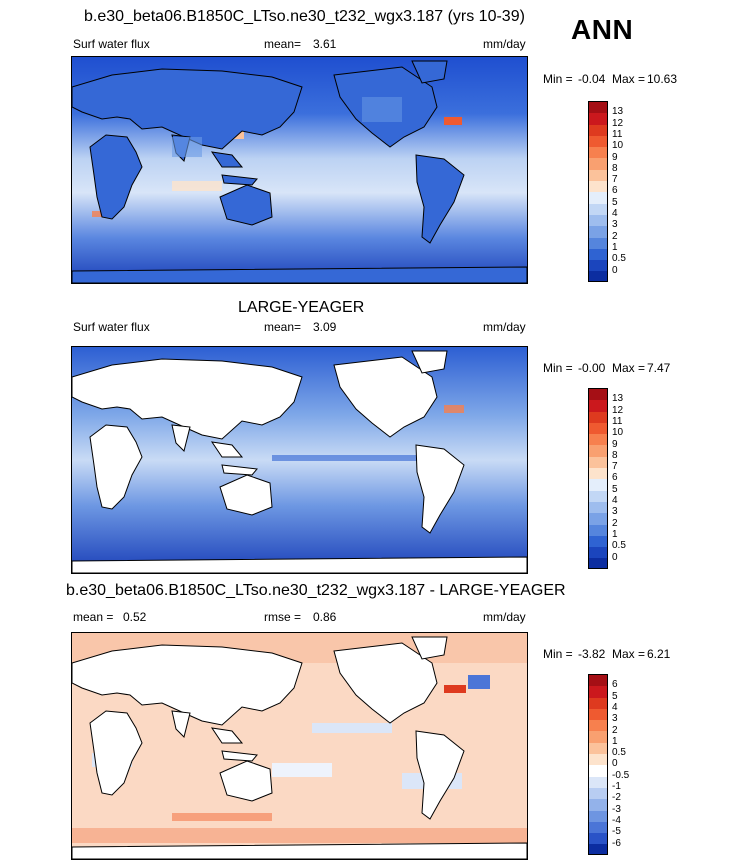 This screenshot has width=732, height=865. What do you see at coordinates (659, 368) in the screenshot?
I see `panel2-max-value: 7.47` at bounding box center [659, 368].